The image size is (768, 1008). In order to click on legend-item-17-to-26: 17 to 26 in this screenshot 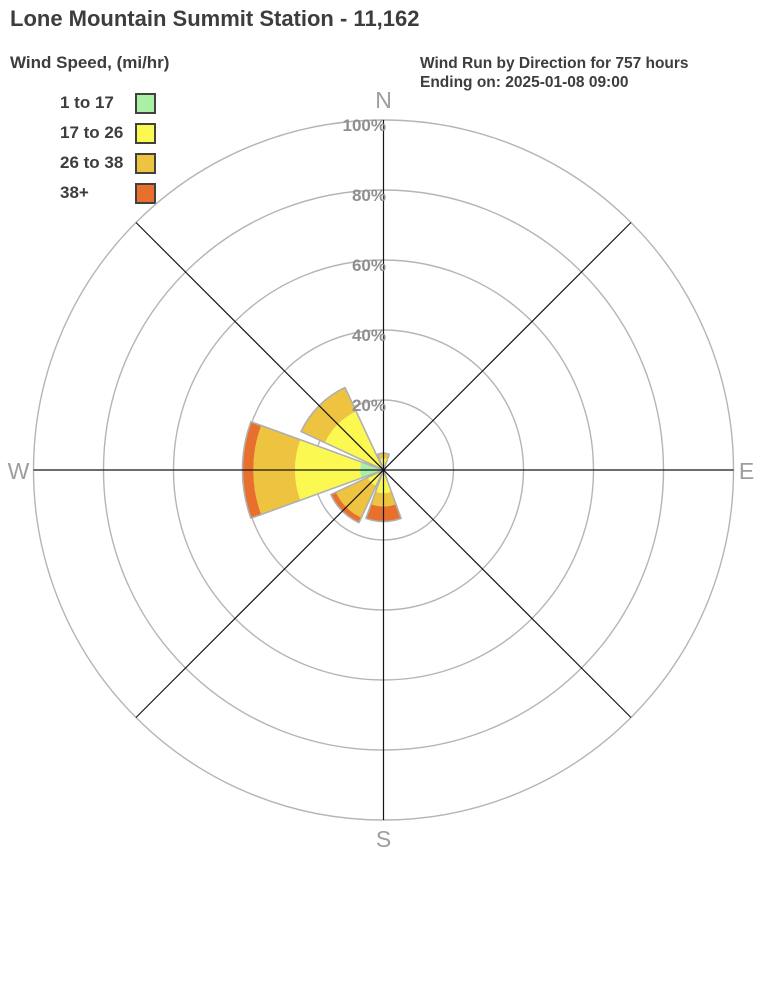, I will do `click(108, 133)`.